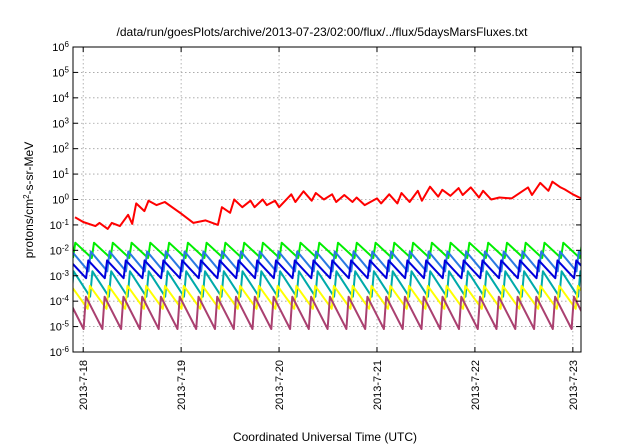 Image resolution: width=640 pixels, height=448 pixels. What do you see at coordinates (84, 385) in the screenshot?
I see `x-tick-label: 2013-7-18` at bounding box center [84, 385].